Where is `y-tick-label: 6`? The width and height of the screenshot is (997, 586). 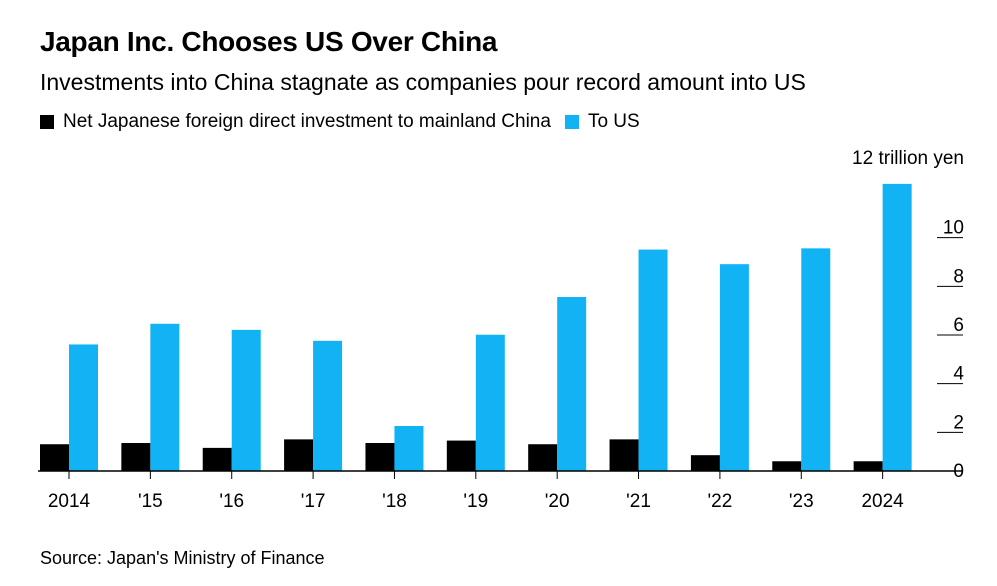
y-tick-label: 6 is located at coordinates (958, 325).